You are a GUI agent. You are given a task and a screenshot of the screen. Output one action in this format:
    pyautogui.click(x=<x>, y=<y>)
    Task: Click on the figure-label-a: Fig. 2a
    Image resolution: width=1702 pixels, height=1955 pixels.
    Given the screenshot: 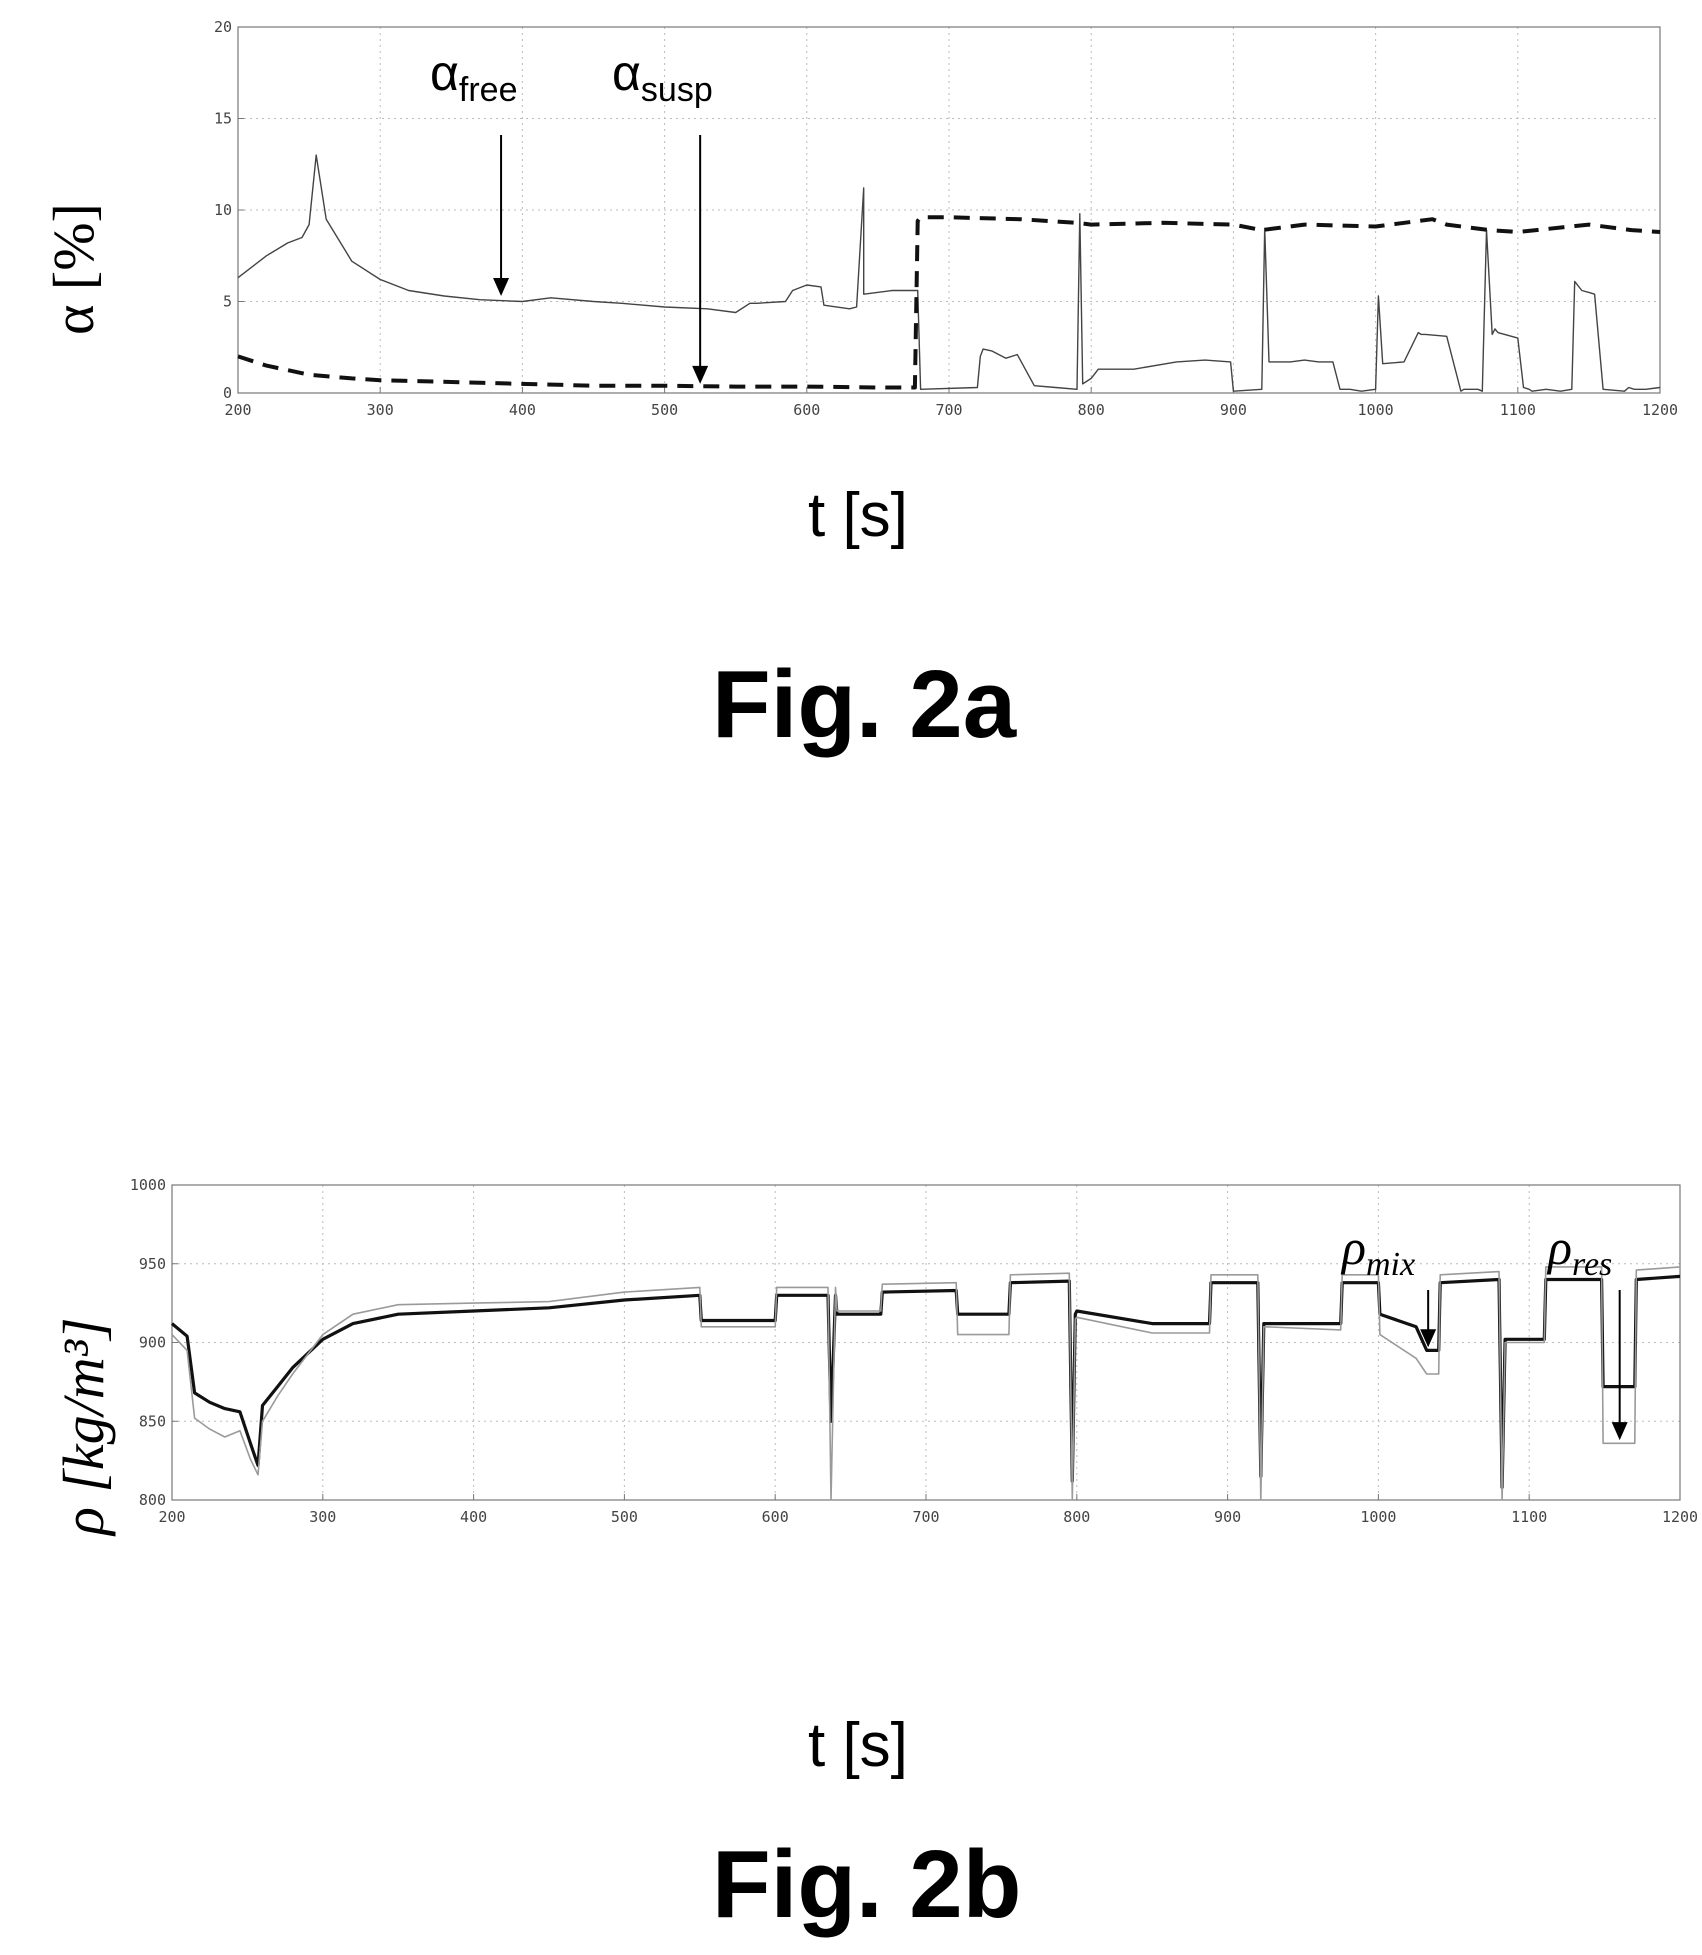 What is the action you would take?
    pyautogui.click(x=864, y=704)
    